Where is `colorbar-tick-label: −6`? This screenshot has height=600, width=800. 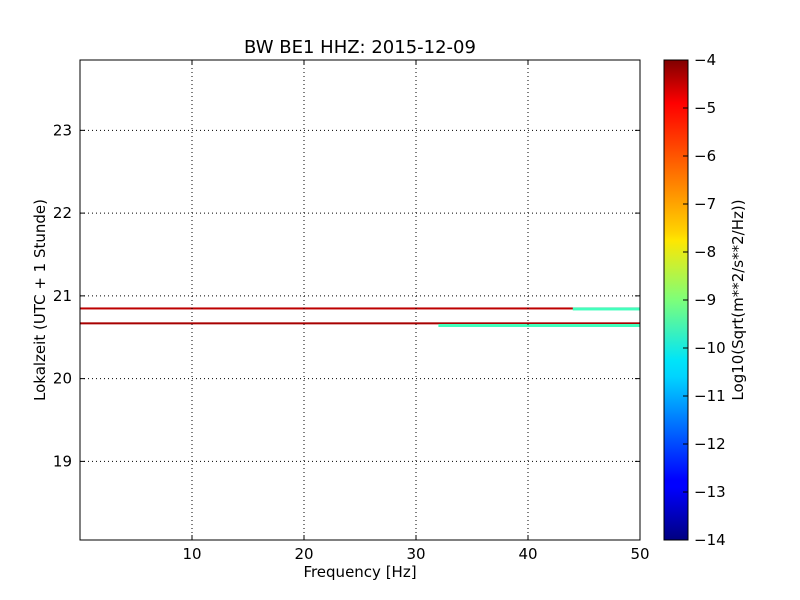 colorbar-tick-label: −6 is located at coordinates (705, 156).